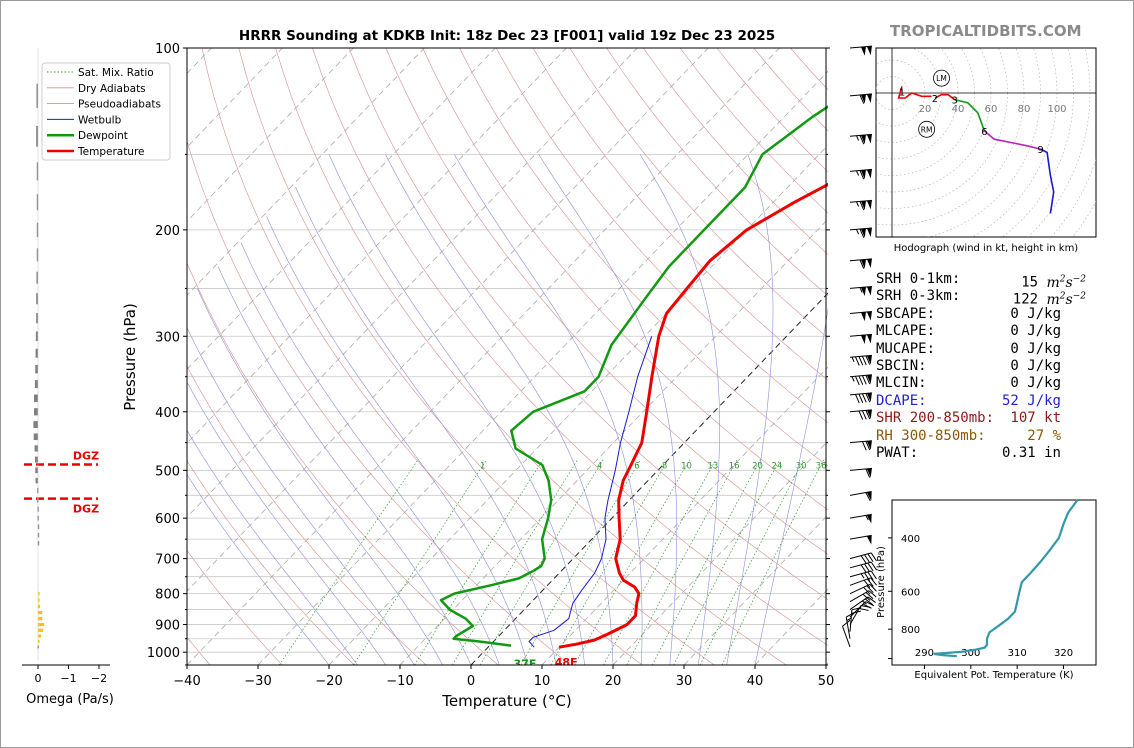 Image resolution: width=1134 pixels, height=748 pixels. I want to click on param-row: SHR 200-850mb: 107 kt, so click(986, 418).